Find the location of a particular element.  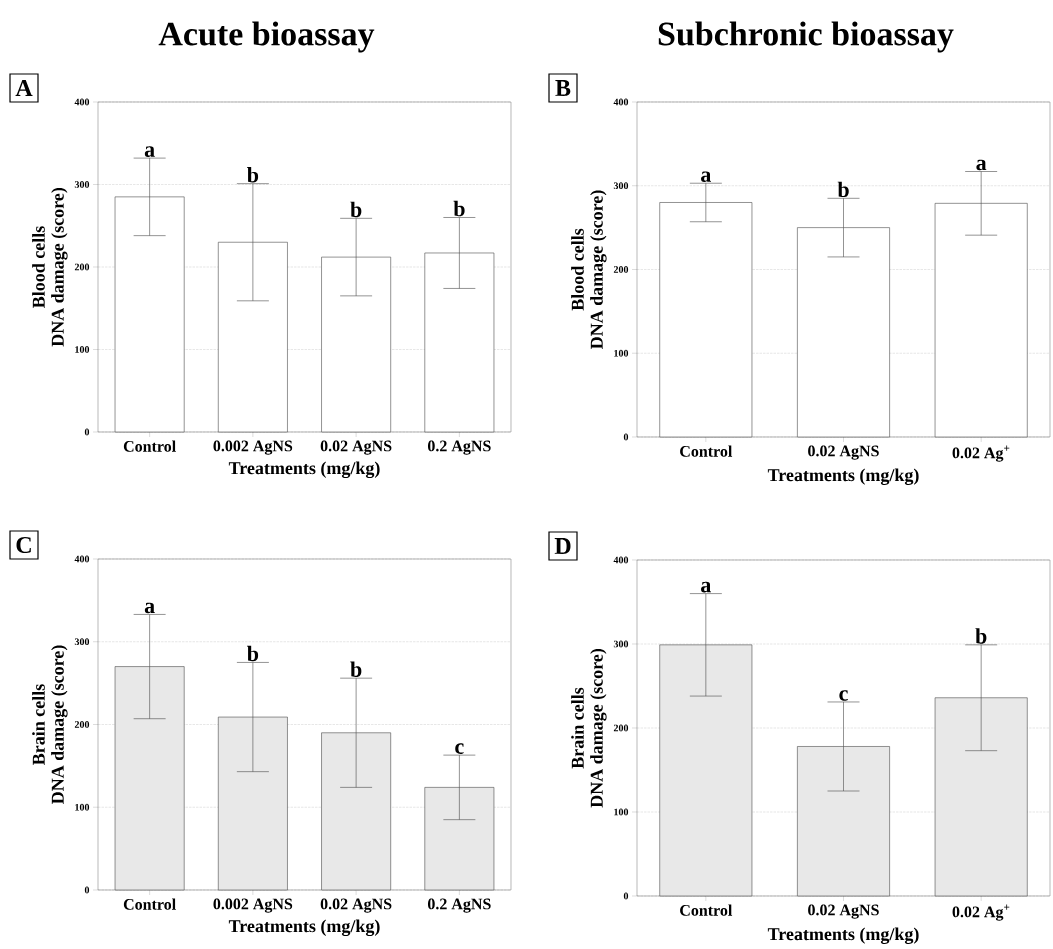

chart-title: Acute bioassay is located at coordinates (266, 37).